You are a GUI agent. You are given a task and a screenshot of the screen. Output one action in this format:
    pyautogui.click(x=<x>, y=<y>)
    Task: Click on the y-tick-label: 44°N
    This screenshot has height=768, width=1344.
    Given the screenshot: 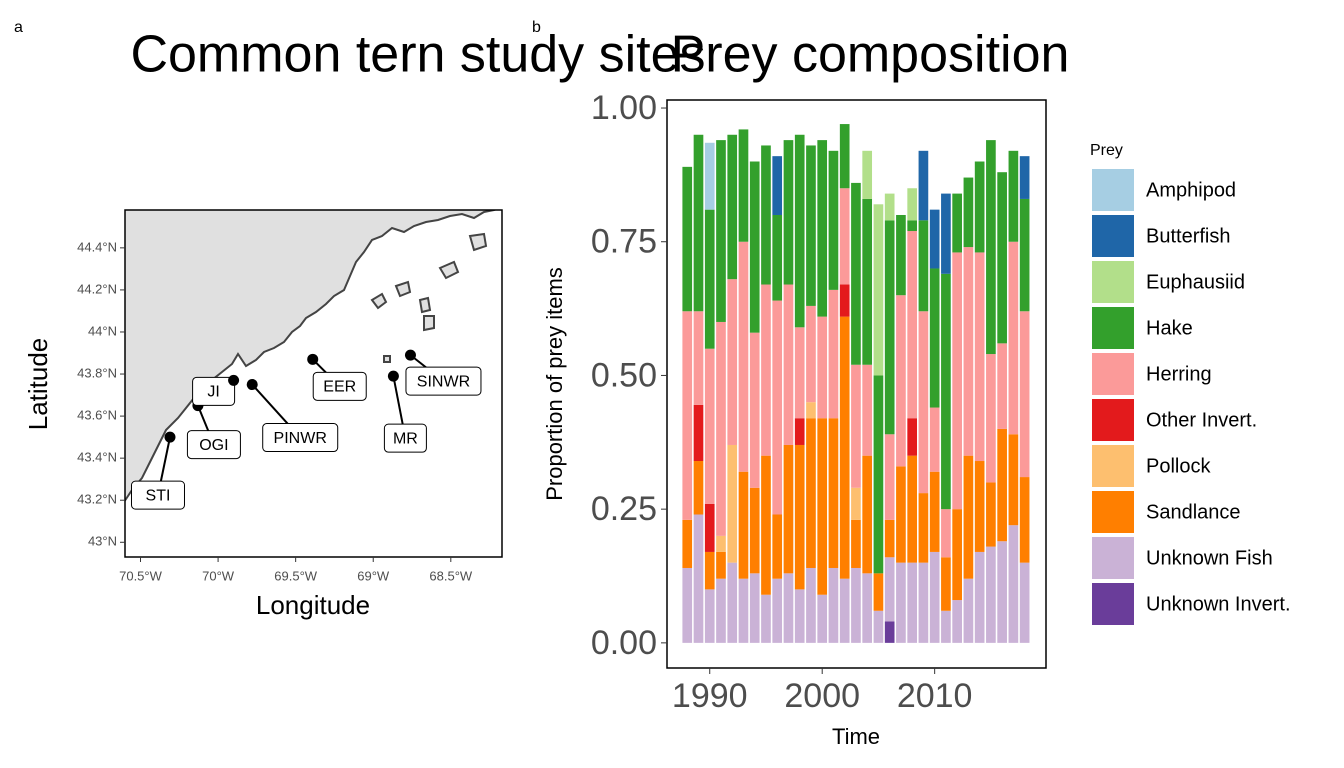 What is the action you would take?
    pyautogui.click(x=102, y=330)
    